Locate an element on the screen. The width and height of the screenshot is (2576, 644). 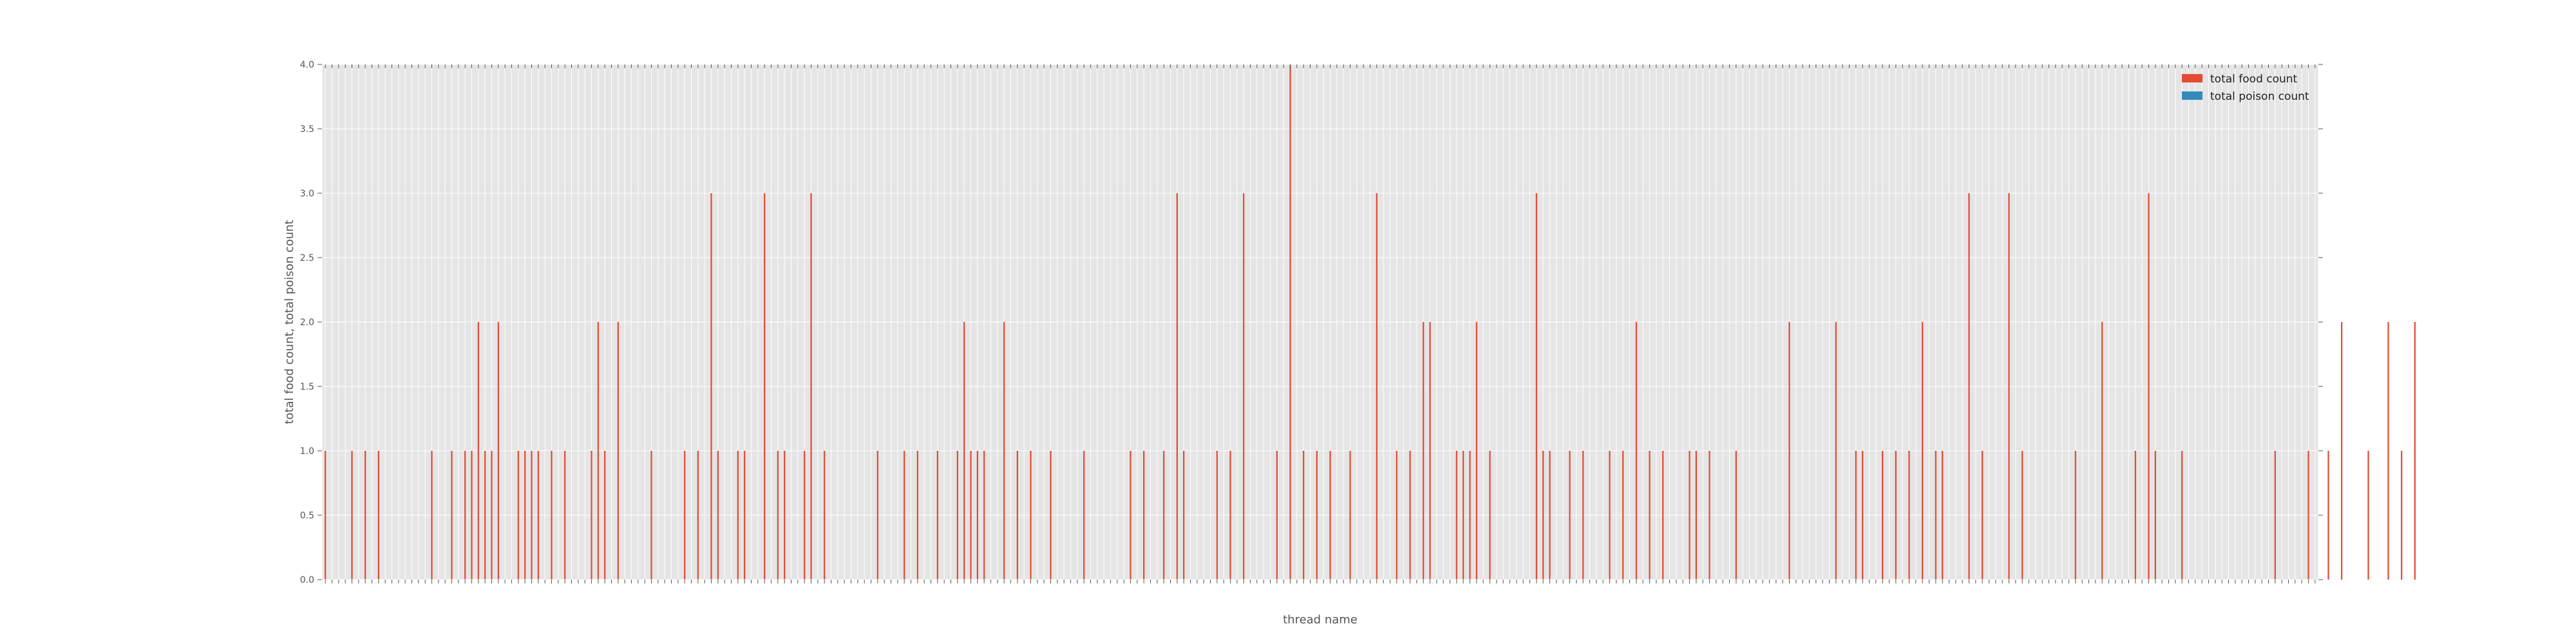
legend-label-food: total food count is located at coordinates (2254, 79).